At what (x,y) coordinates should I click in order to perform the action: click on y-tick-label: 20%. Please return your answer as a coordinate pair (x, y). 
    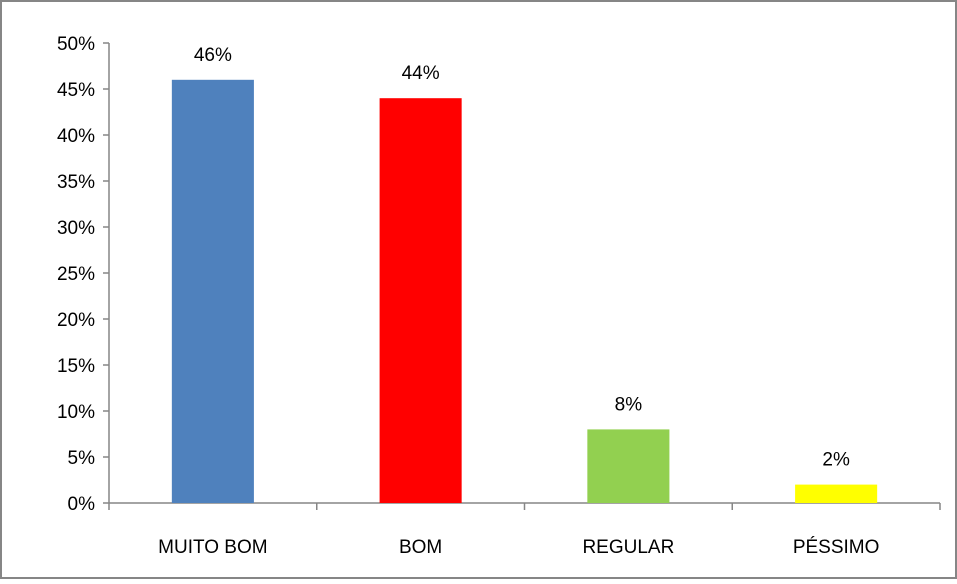
    Looking at the image, I should click on (76, 320).